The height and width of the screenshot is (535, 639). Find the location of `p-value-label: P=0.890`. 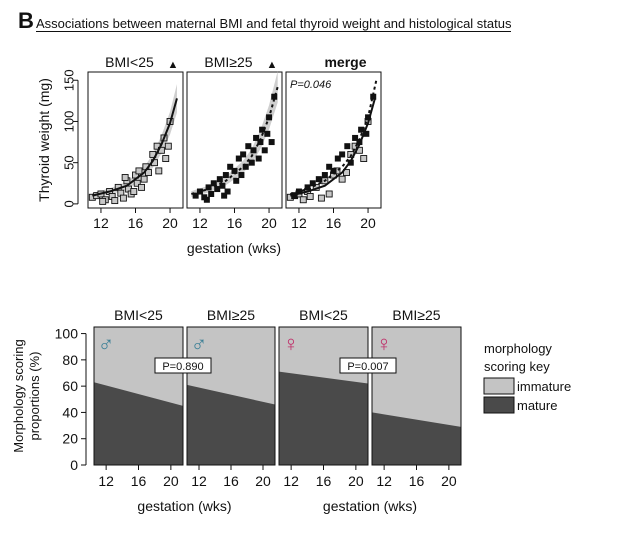

p-value-label: P=0.890 is located at coordinates (182, 367).